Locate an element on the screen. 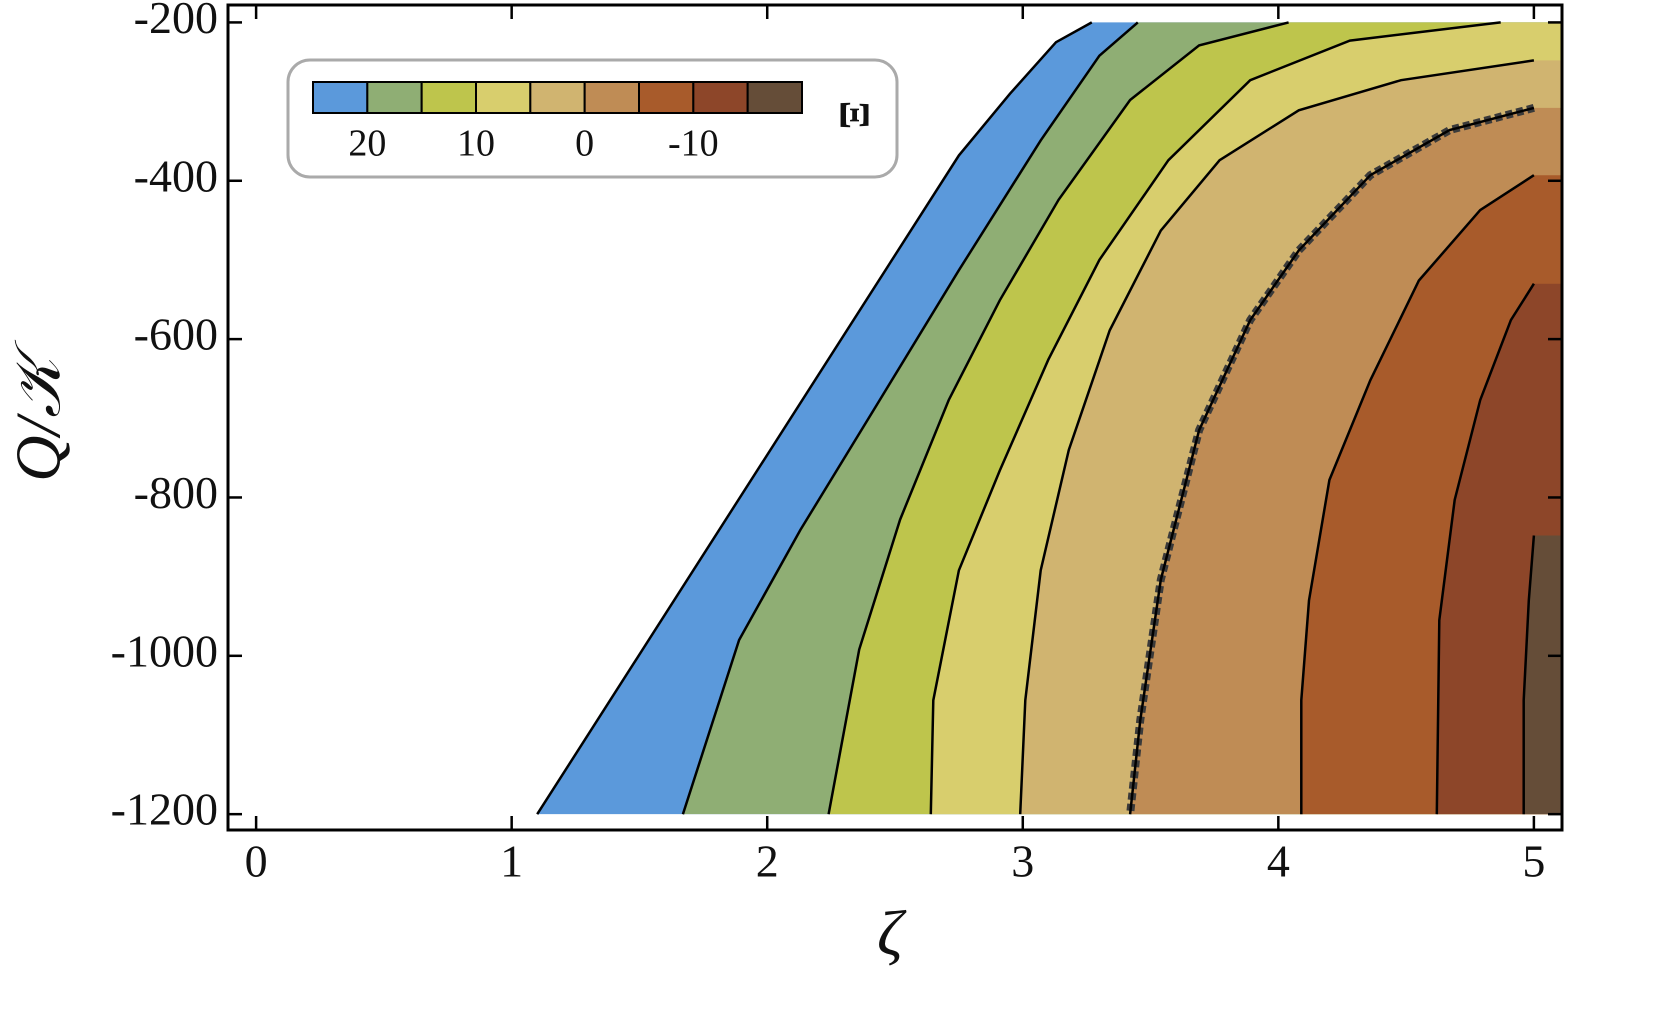  y-tick-label: -1000 is located at coordinates (164, 650).